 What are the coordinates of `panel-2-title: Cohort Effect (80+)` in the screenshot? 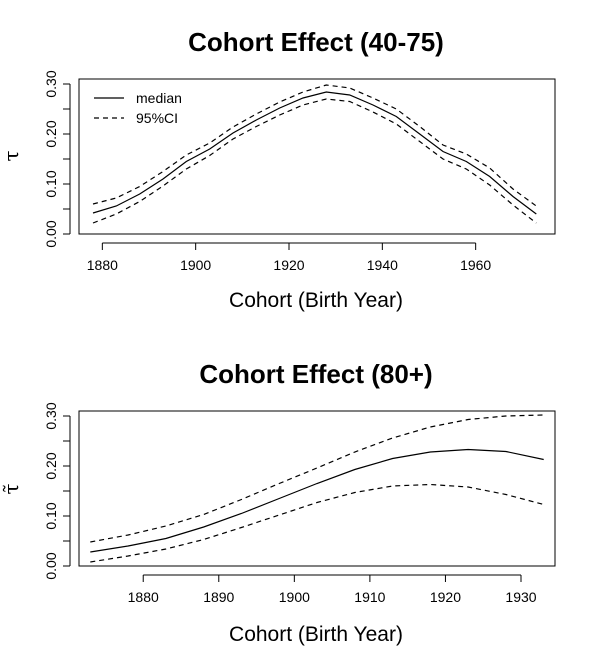 It's located at (315, 374).